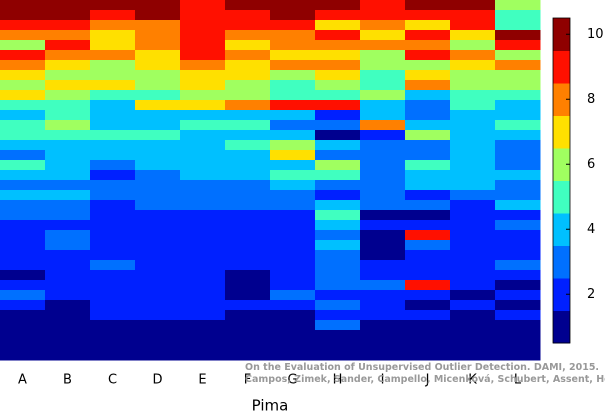 This screenshot has height=413, width=605. What do you see at coordinates (338, 380) in the screenshot?
I see `x-tick-label: H` at bounding box center [338, 380].